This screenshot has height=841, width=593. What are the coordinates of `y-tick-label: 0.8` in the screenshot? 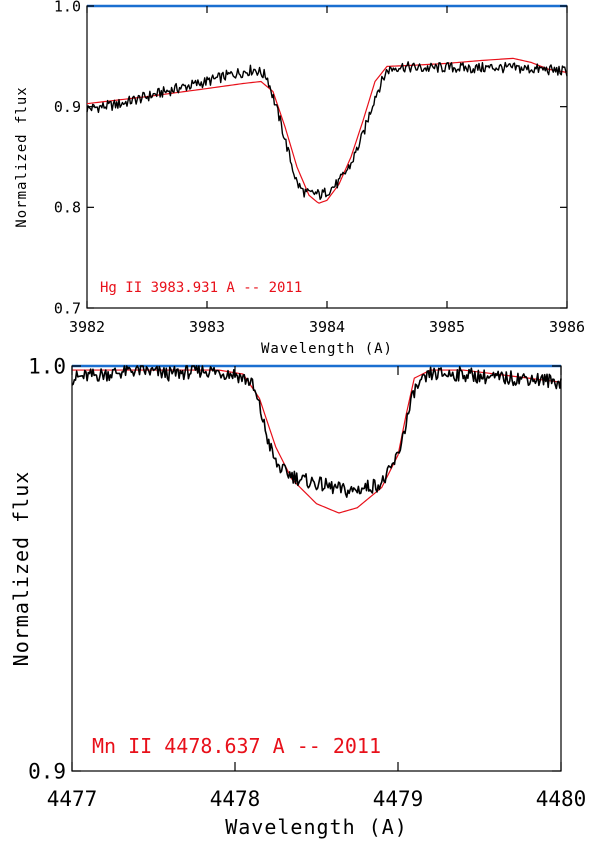 It's located at (67, 208).